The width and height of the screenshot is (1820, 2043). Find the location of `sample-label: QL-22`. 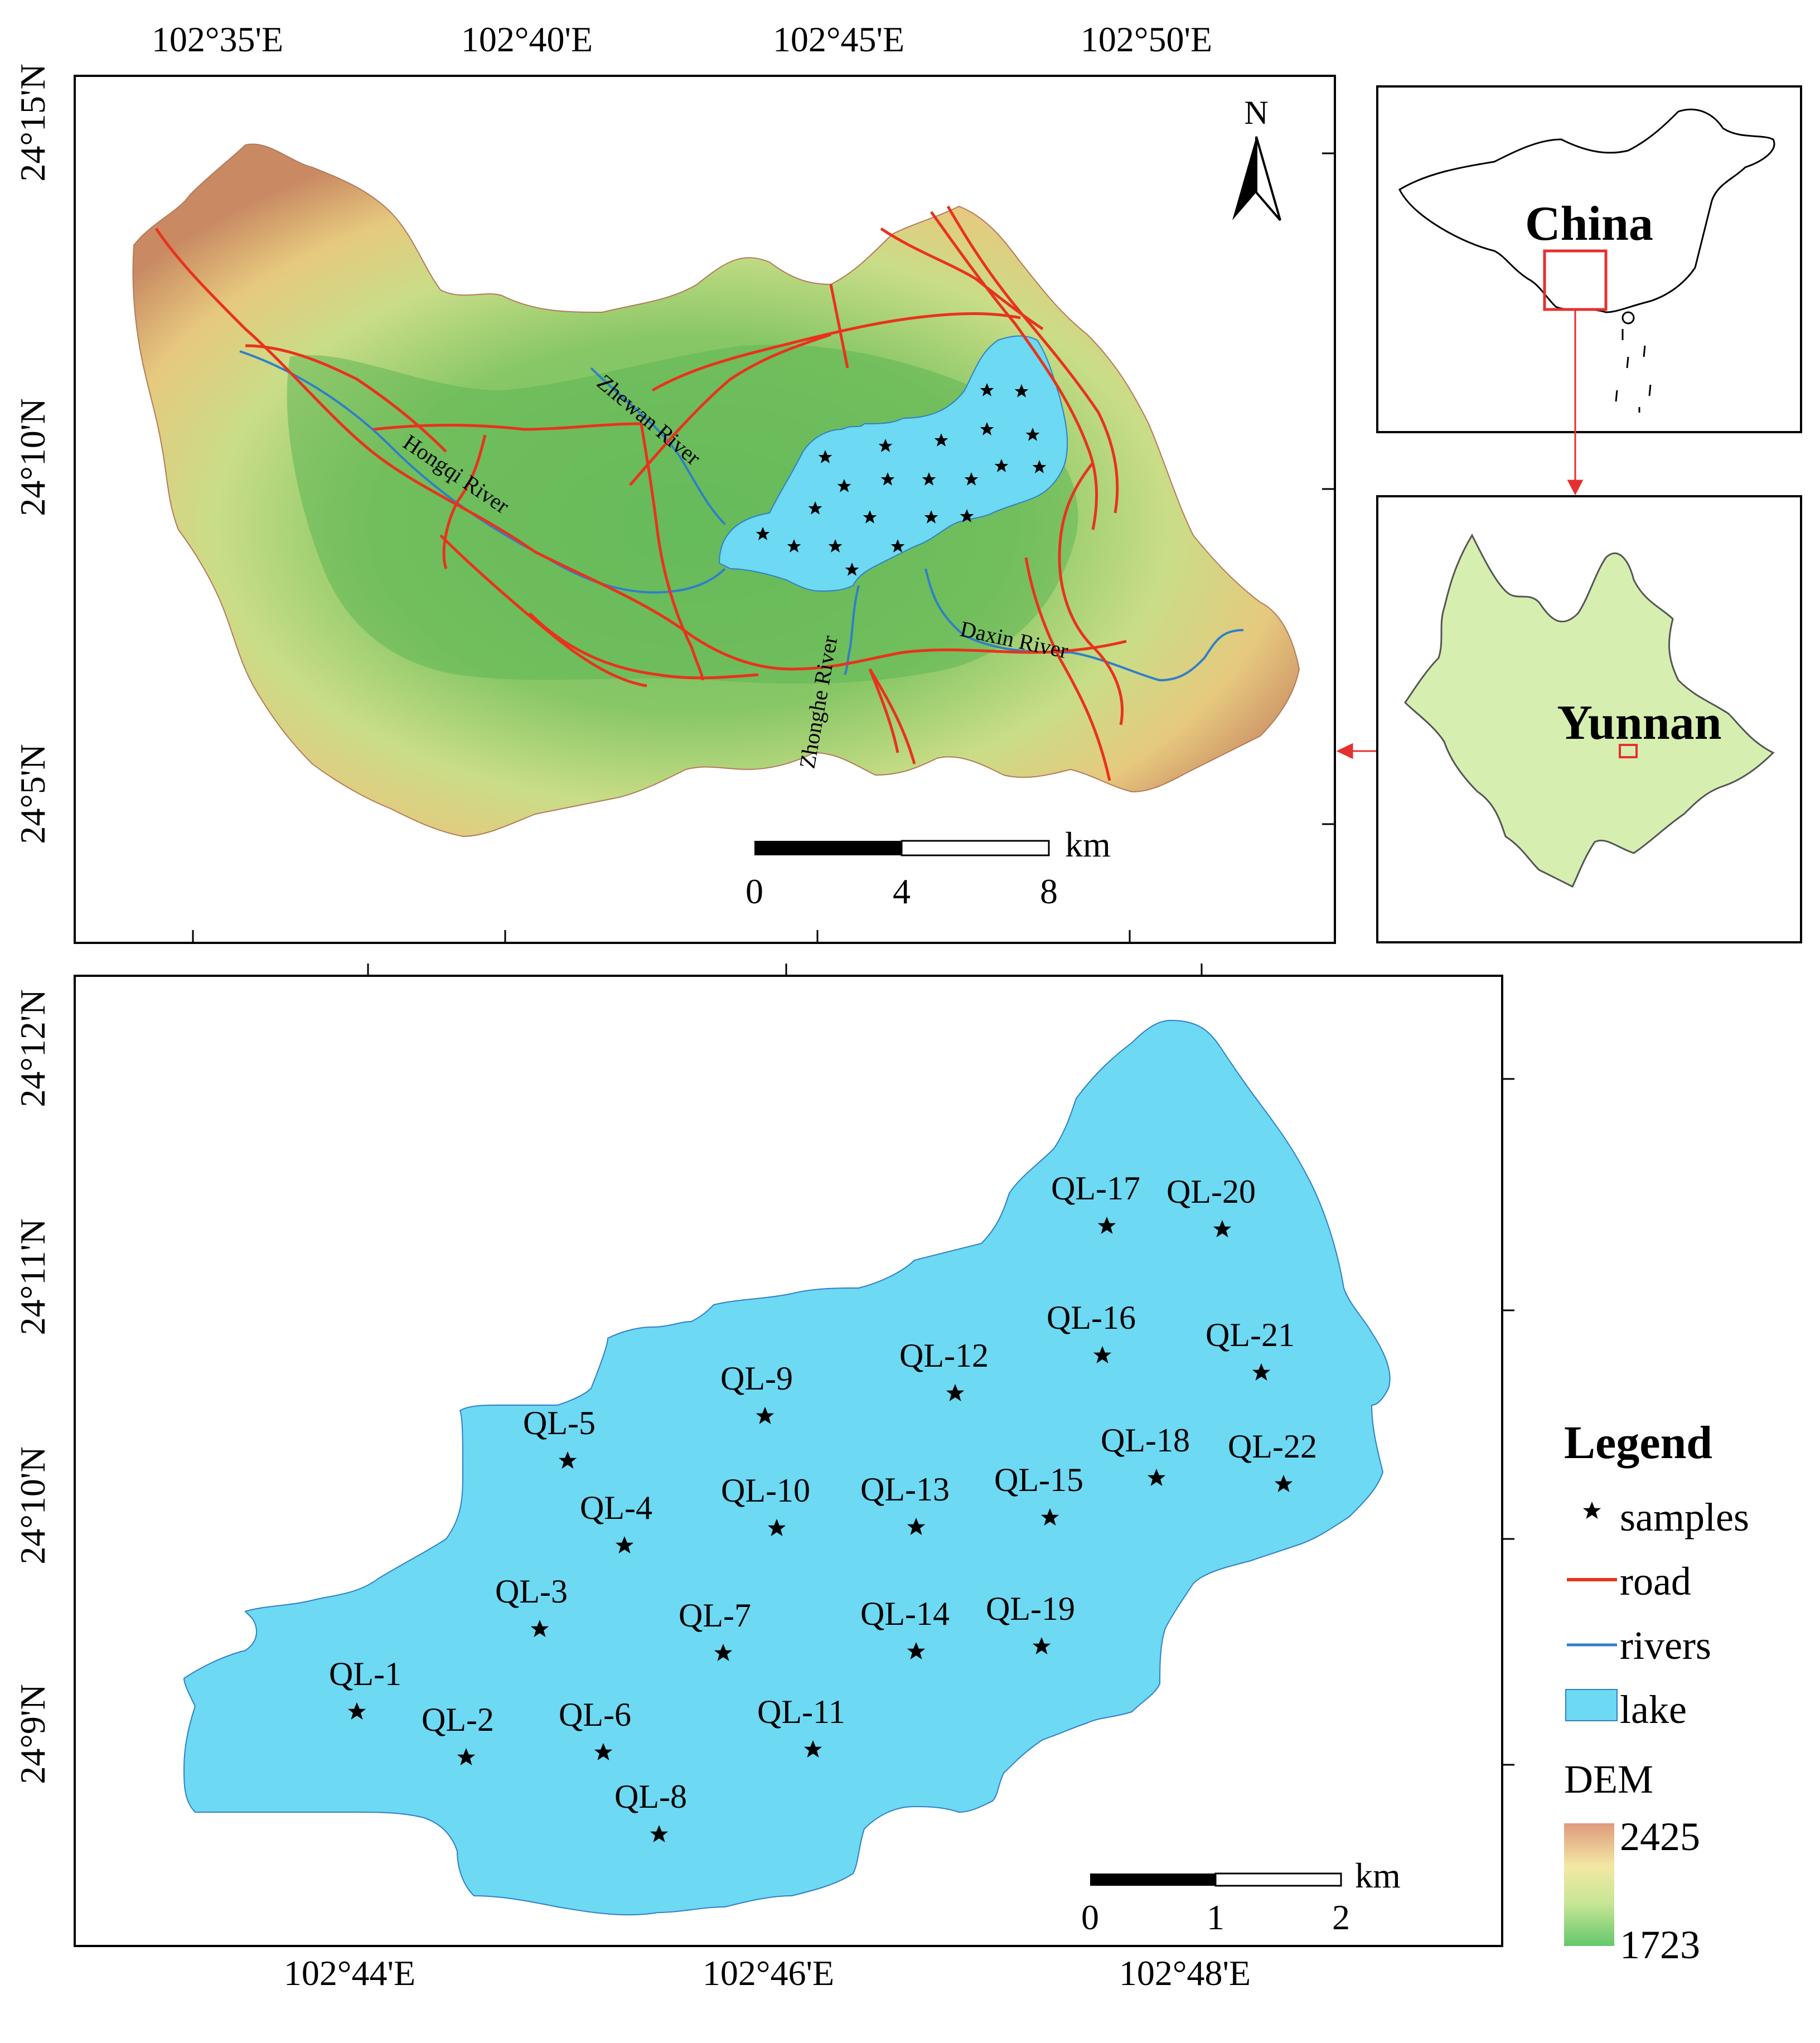

sample-label: QL-22 is located at coordinates (1273, 1446).